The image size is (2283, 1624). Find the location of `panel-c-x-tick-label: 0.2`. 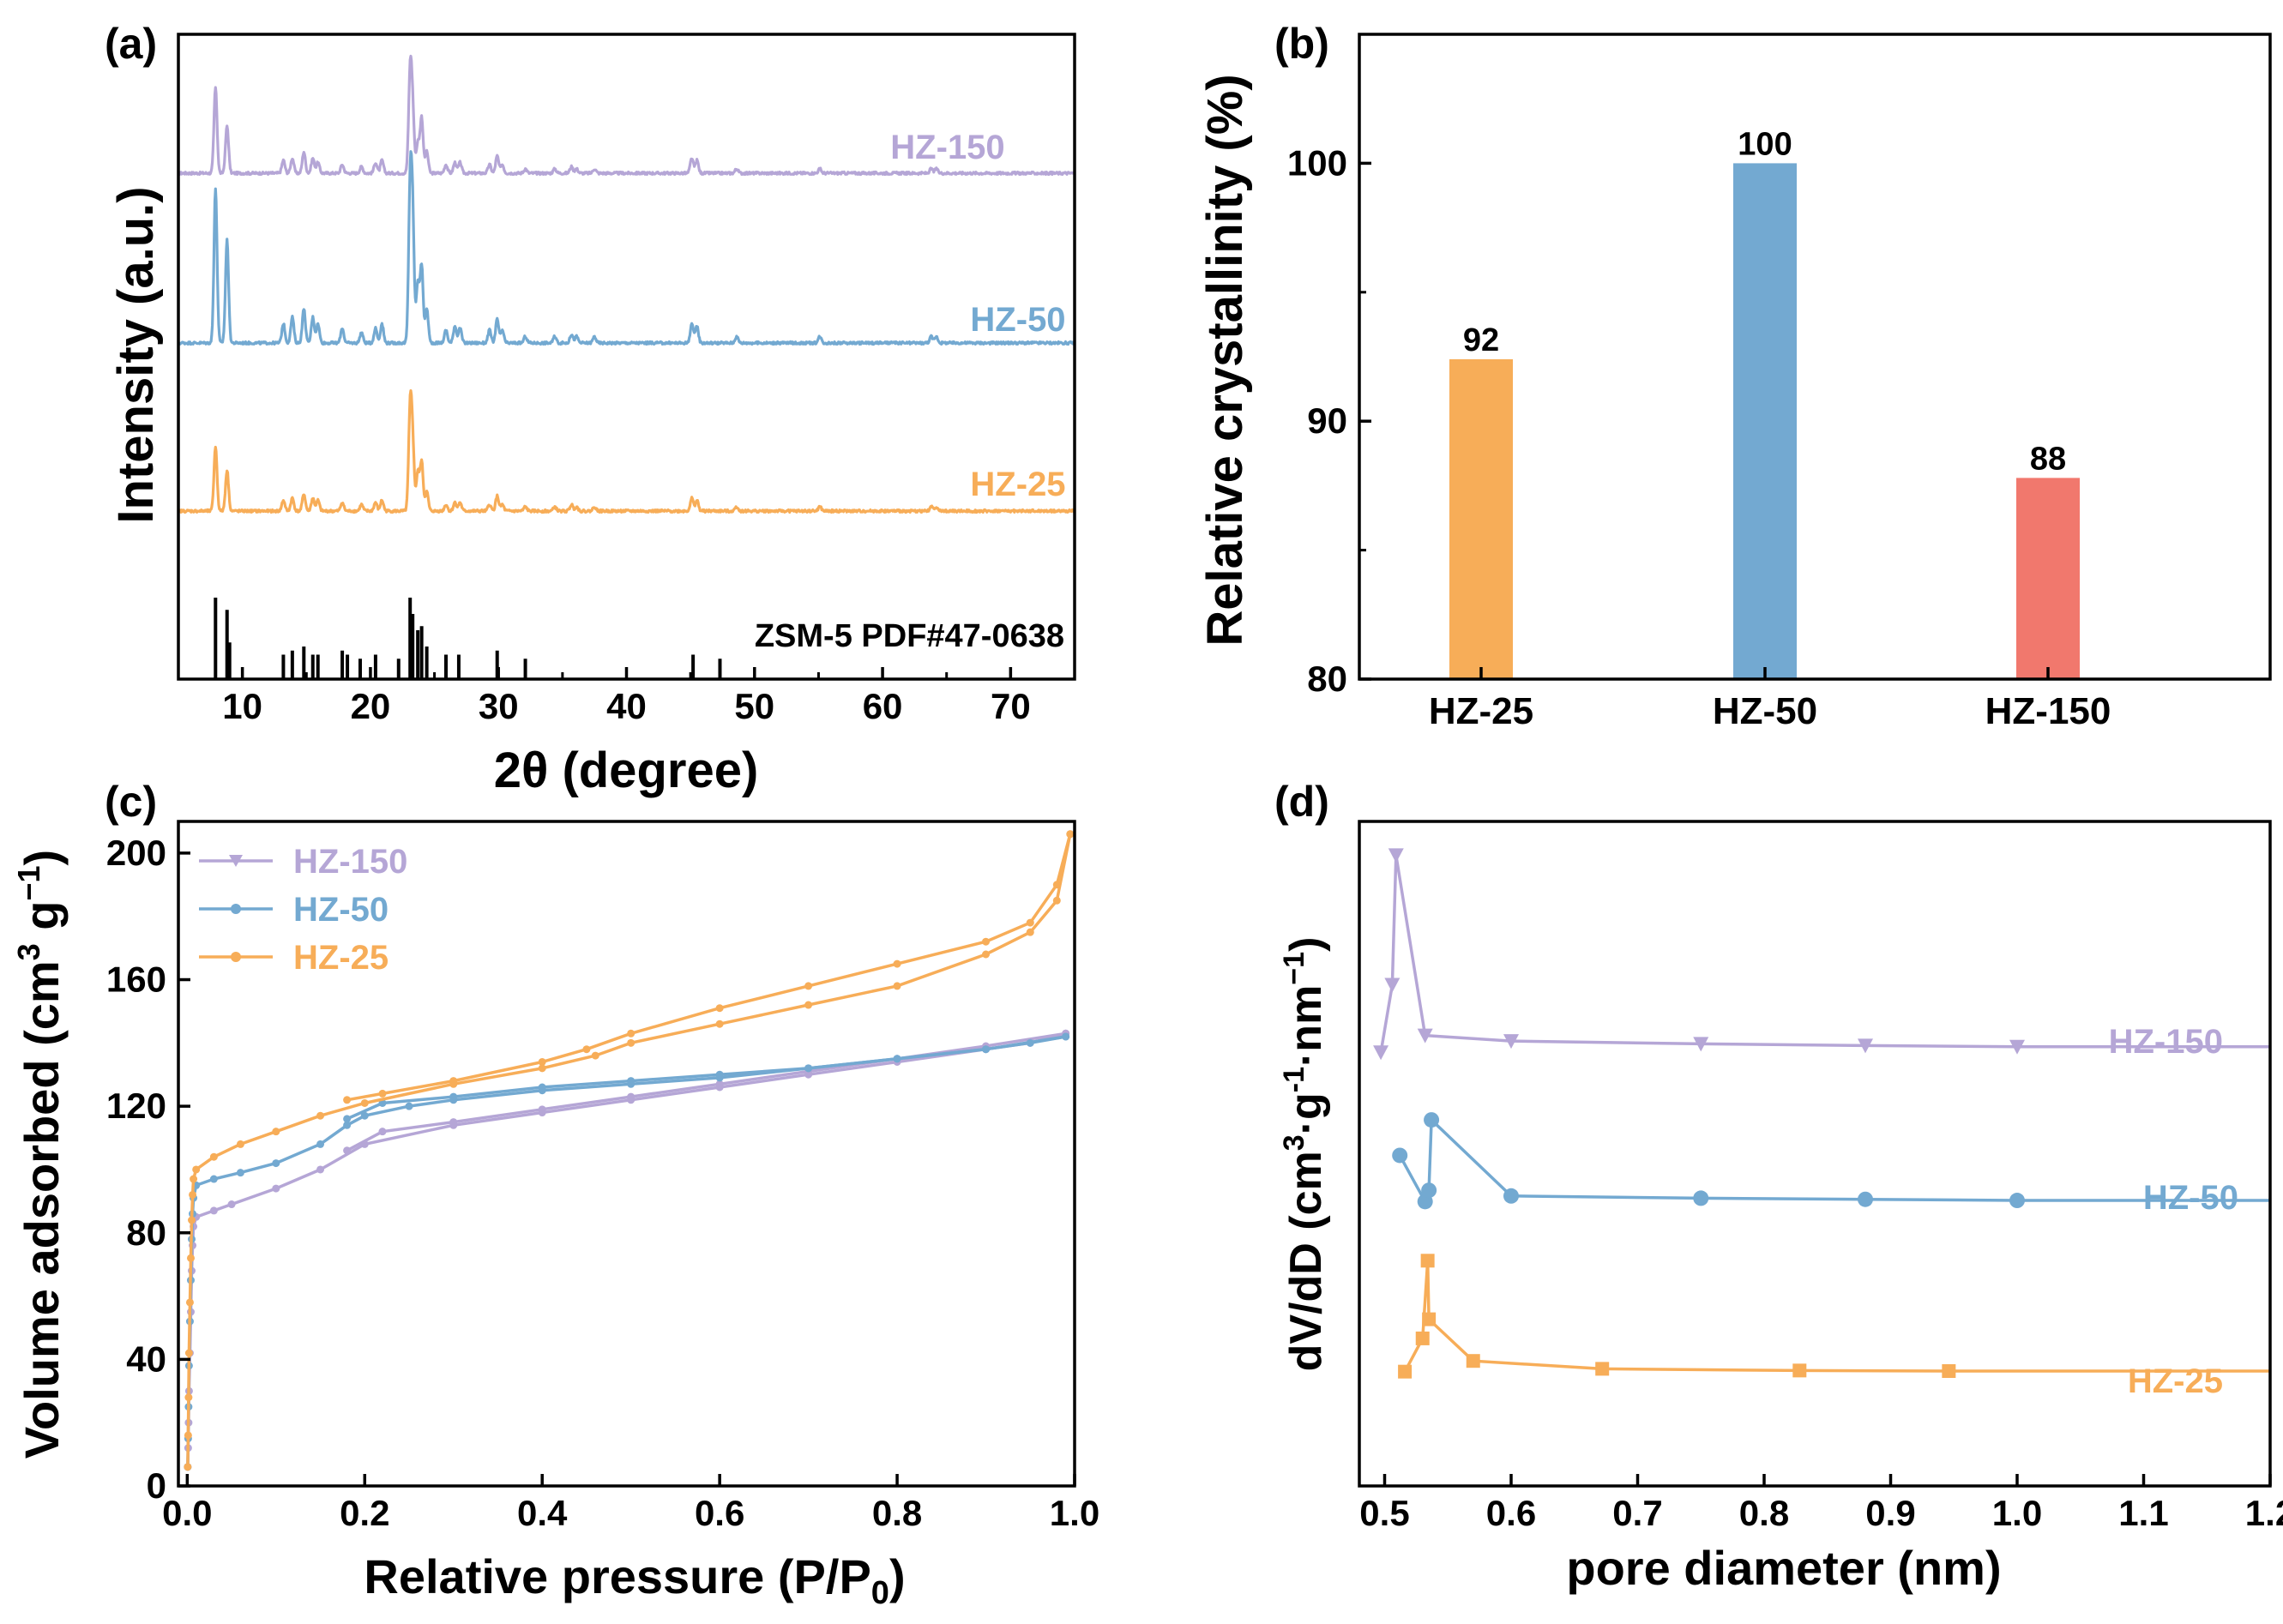

panel-c-x-tick-label: 0.2 is located at coordinates (364, 1513).